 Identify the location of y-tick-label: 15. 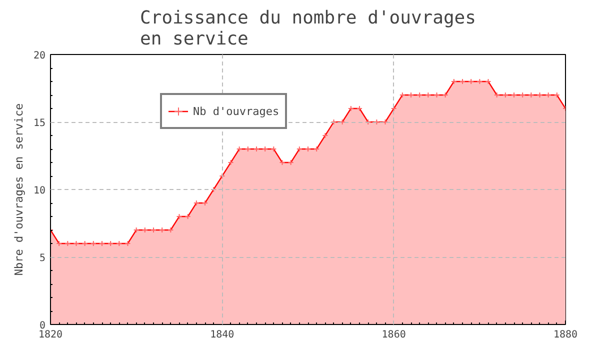
(39, 123).